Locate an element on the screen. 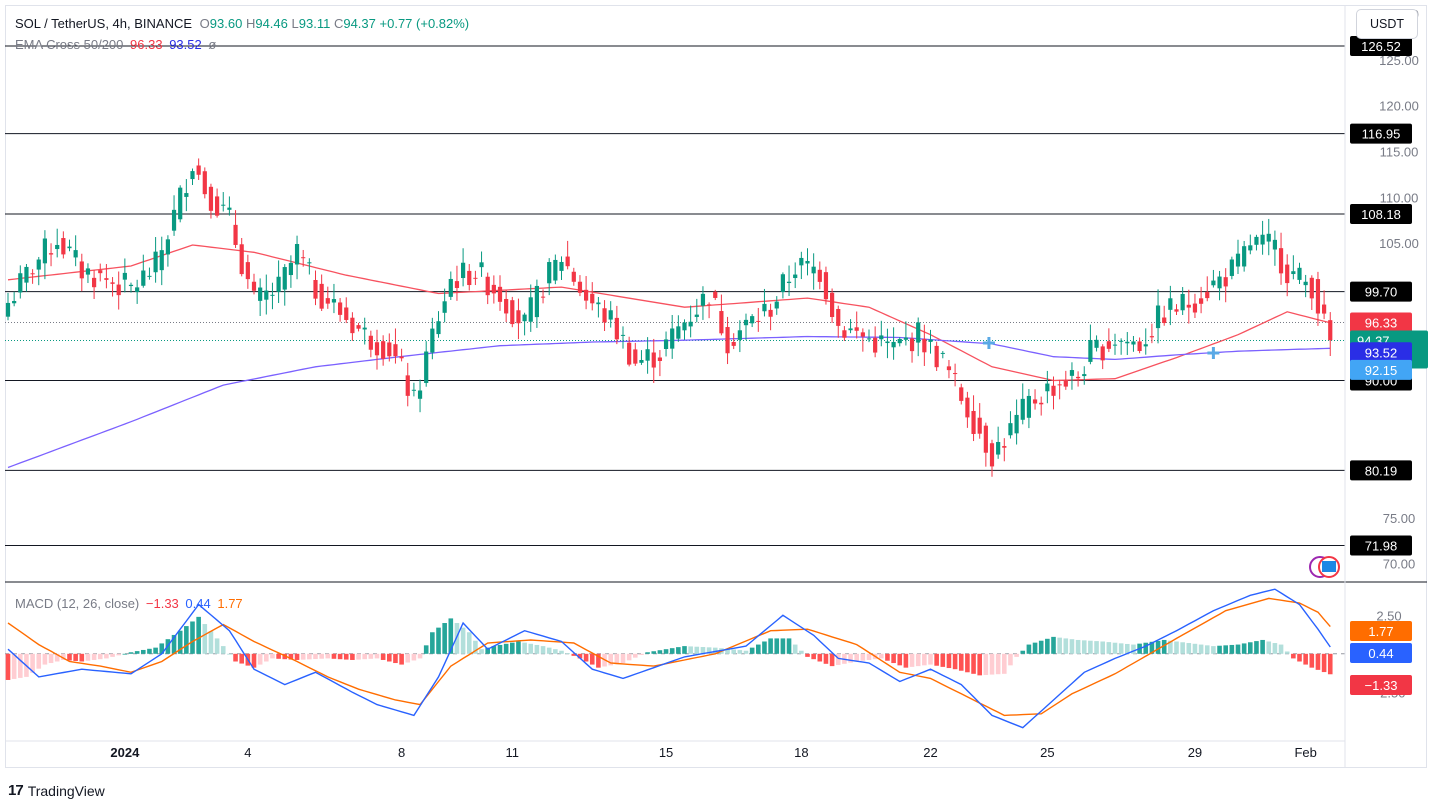 The image size is (1435, 803). macd-signal-line is located at coordinates (669, 657).